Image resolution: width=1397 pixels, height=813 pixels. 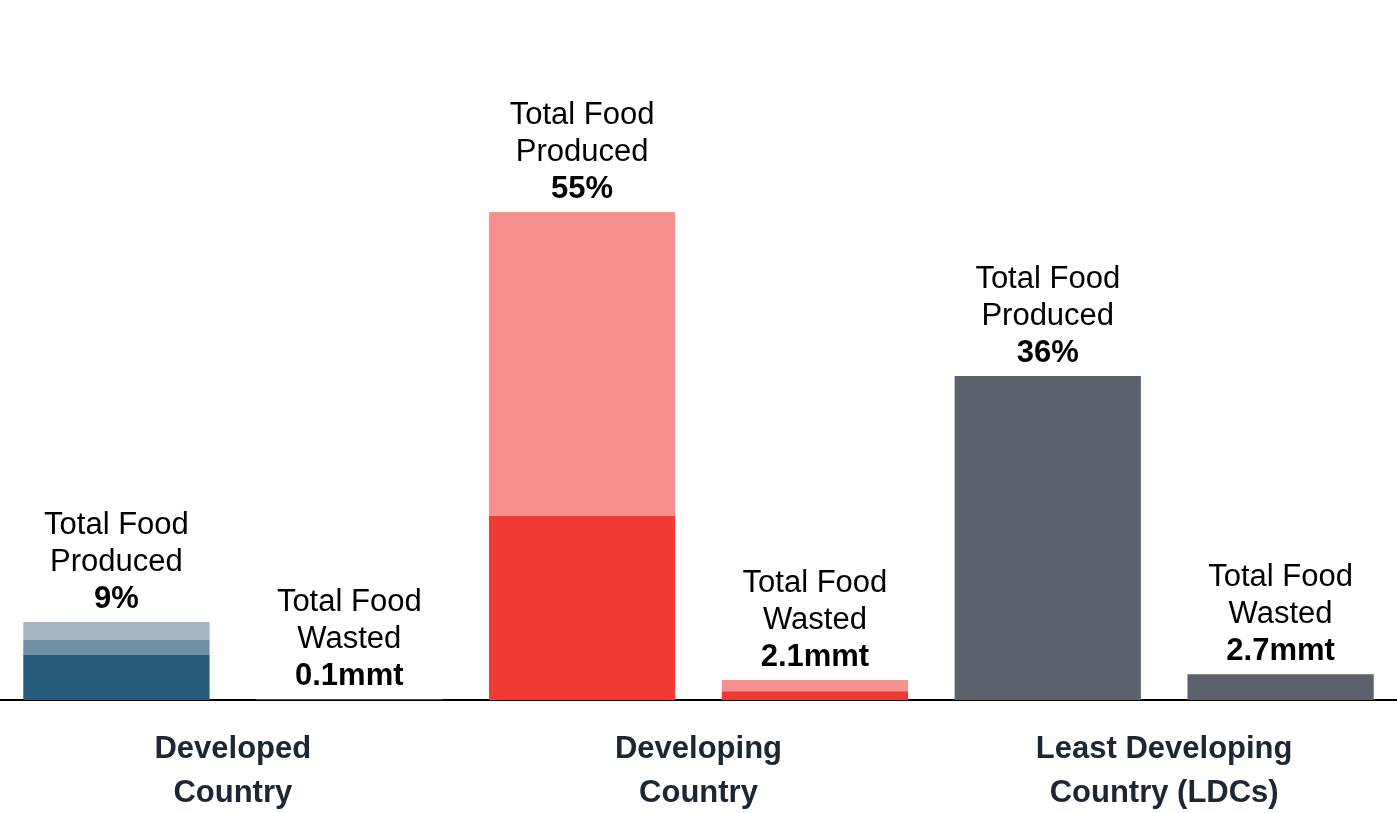 What do you see at coordinates (349, 638) in the screenshot?
I see `total-label: Total Food Wasted 0.1mmt` at bounding box center [349, 638].